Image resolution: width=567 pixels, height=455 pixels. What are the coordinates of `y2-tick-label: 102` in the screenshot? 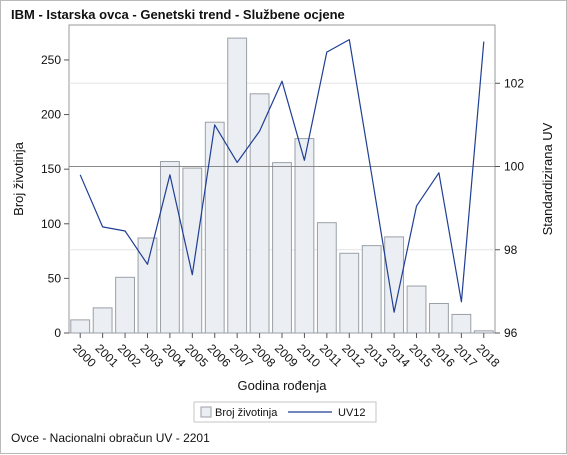 It's located at (514, 83).